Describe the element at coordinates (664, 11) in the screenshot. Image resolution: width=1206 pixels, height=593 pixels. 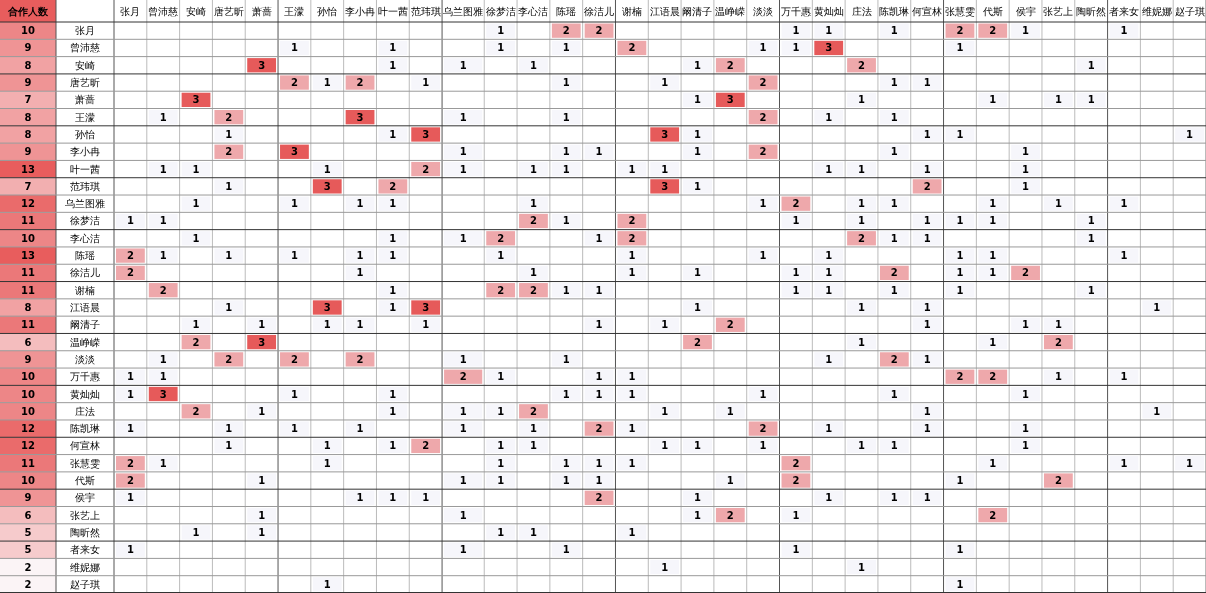
I see `x-tick-label: 江语晨` at that location.